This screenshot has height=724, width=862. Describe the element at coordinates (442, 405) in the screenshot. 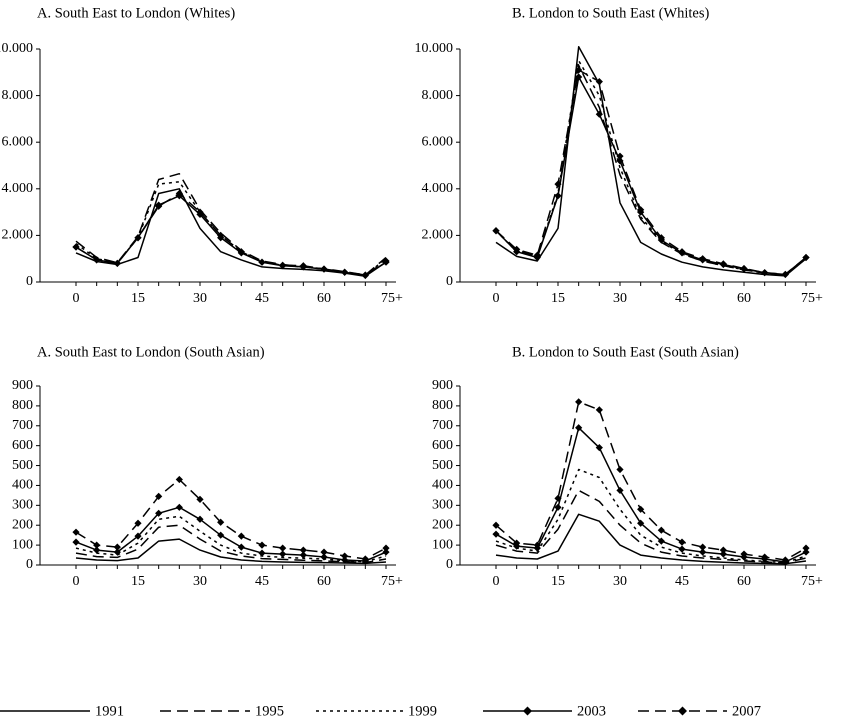

I see `y-tick-label: 800` at that location.